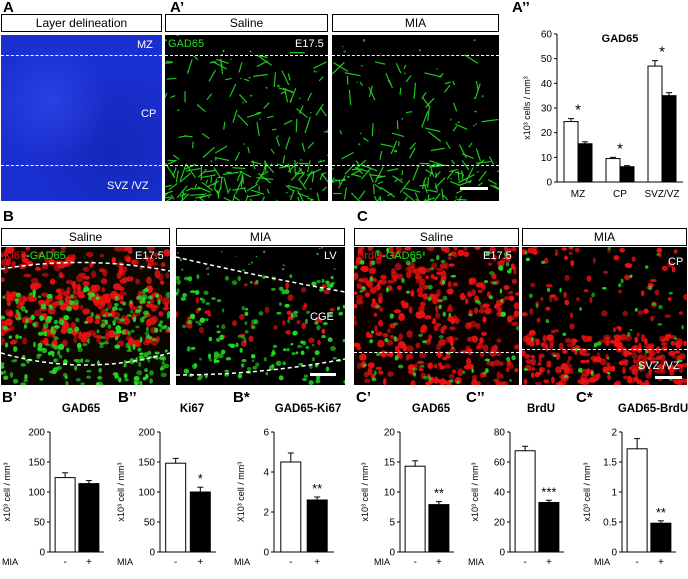  I want to click on y-tick-label: 40, so click(500, 493).